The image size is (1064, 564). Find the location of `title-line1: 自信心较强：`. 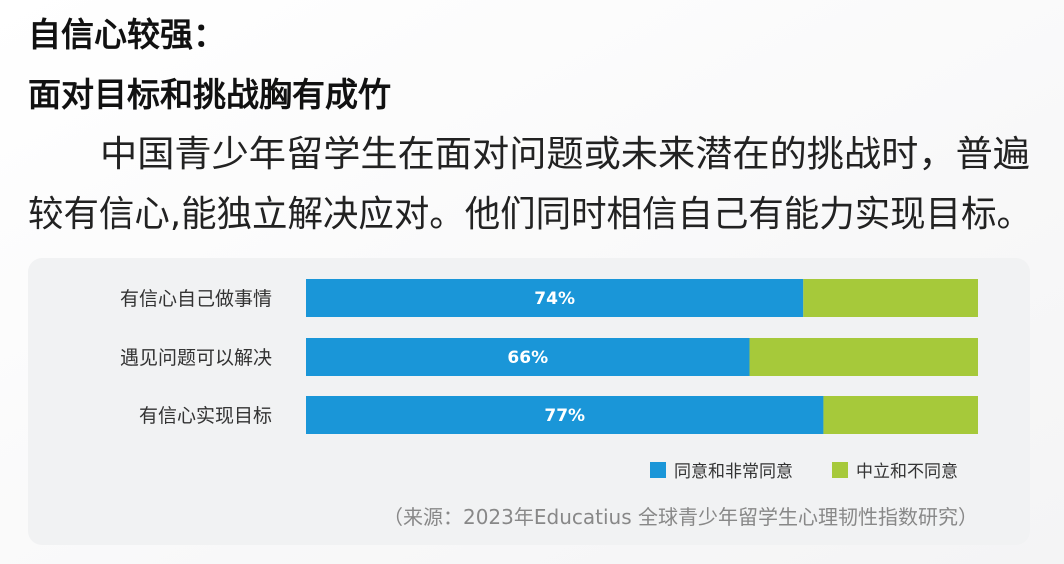

title-line1: 自信心较强： is located at coordinates (127, 34).